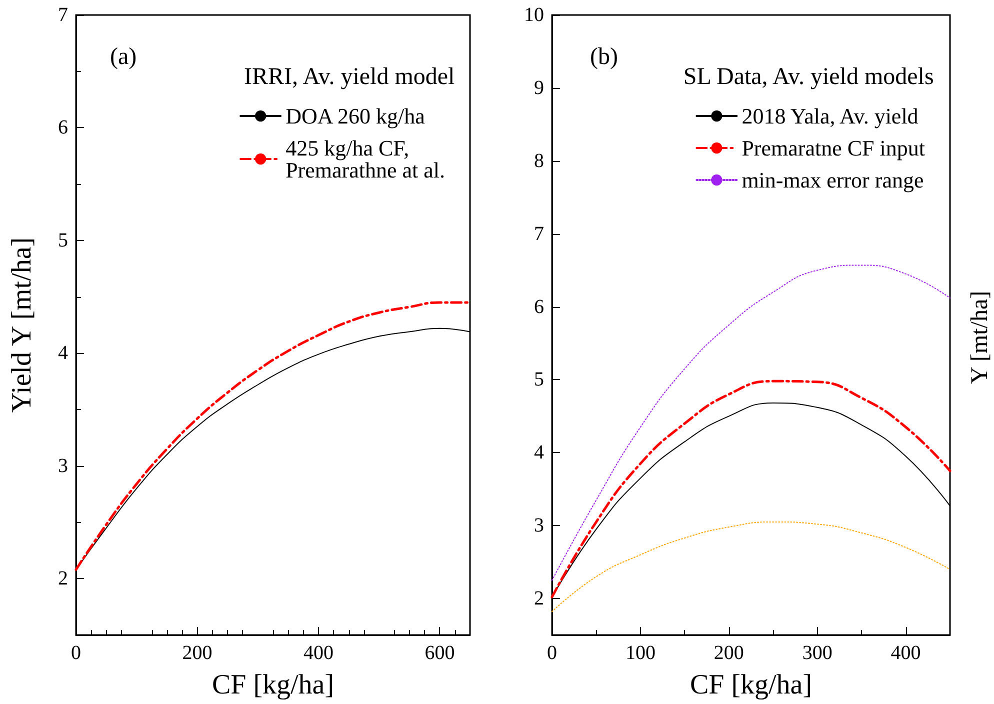 The height and width of the screenshot is (704, 994). Describe the element at coordinates (604, 57) in the screenshot. I see `annotation: (b)` at that location.